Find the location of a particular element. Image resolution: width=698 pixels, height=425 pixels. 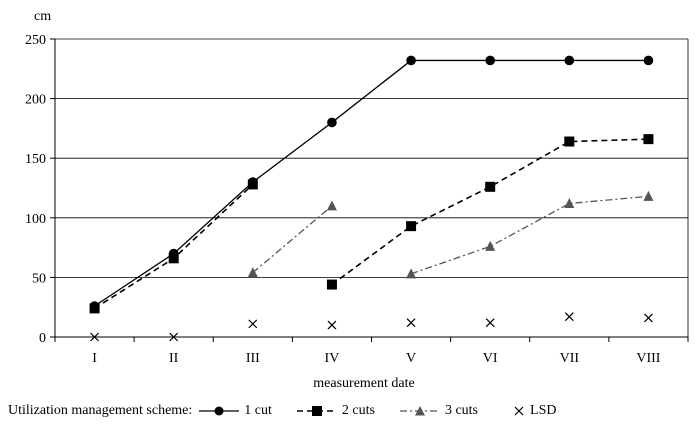

legend-item-3-cuts: 3 cuts is located at coordinates (438, 411).